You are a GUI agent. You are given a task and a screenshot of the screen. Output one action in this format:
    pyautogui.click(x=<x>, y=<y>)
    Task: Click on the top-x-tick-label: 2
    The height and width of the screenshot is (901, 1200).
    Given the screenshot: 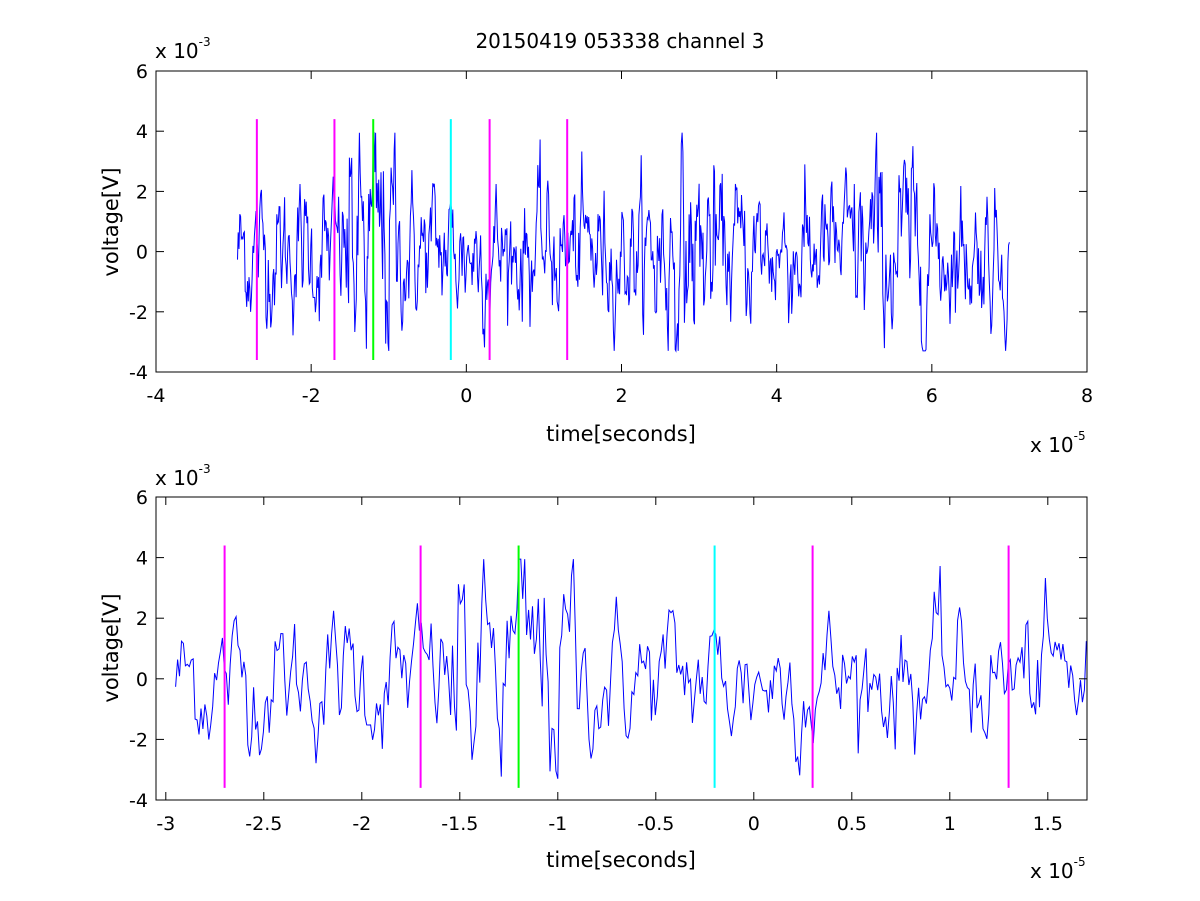 What is the action you would take?
    pyautogui.click(x=621, y=396)
    